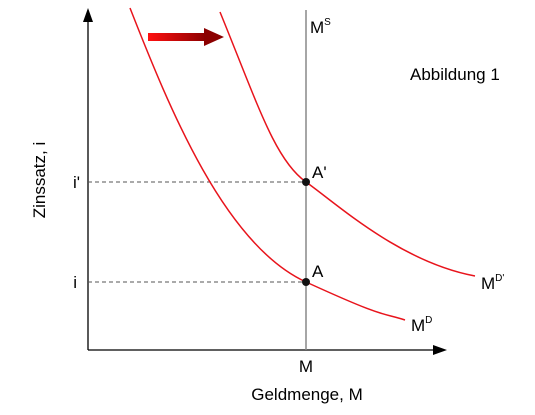  What do you see at coordinates (307, 394) in the screenshot?
I see `x-axis-label: Geldmenge, M` at bounding box center [307, 394].